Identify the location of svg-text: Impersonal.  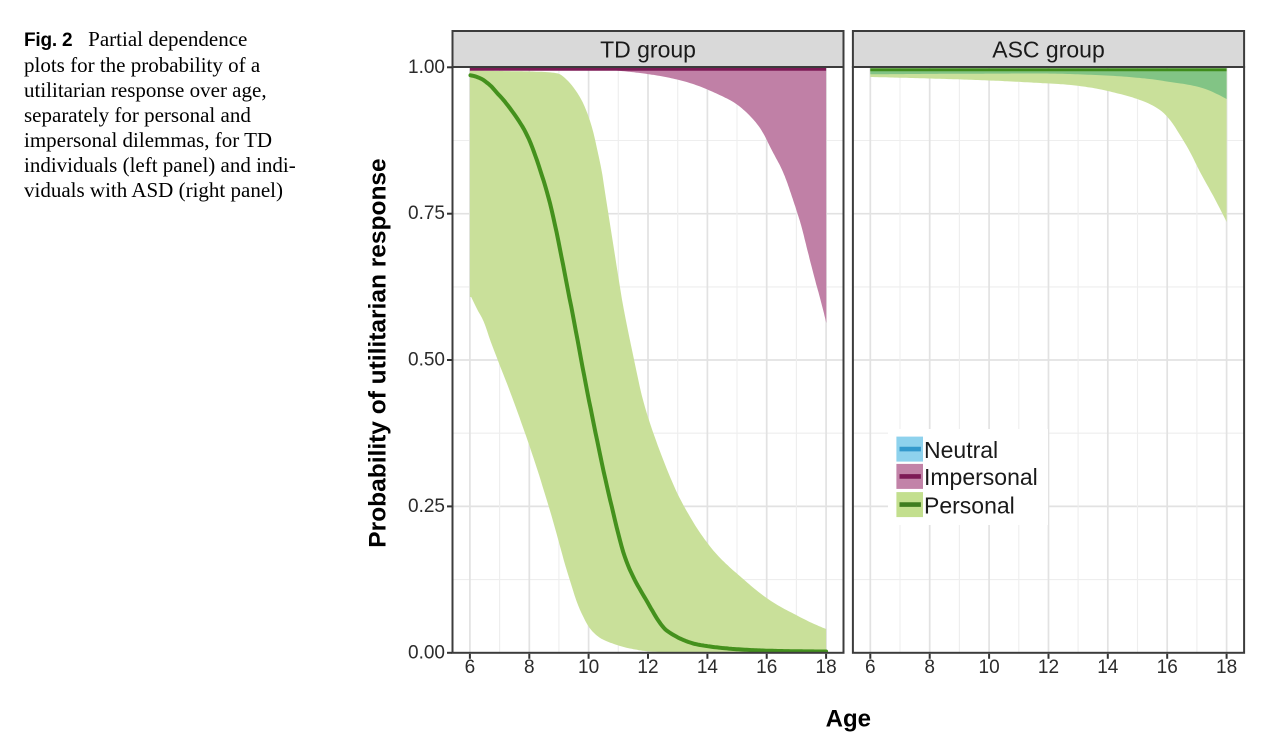
(981, 477).